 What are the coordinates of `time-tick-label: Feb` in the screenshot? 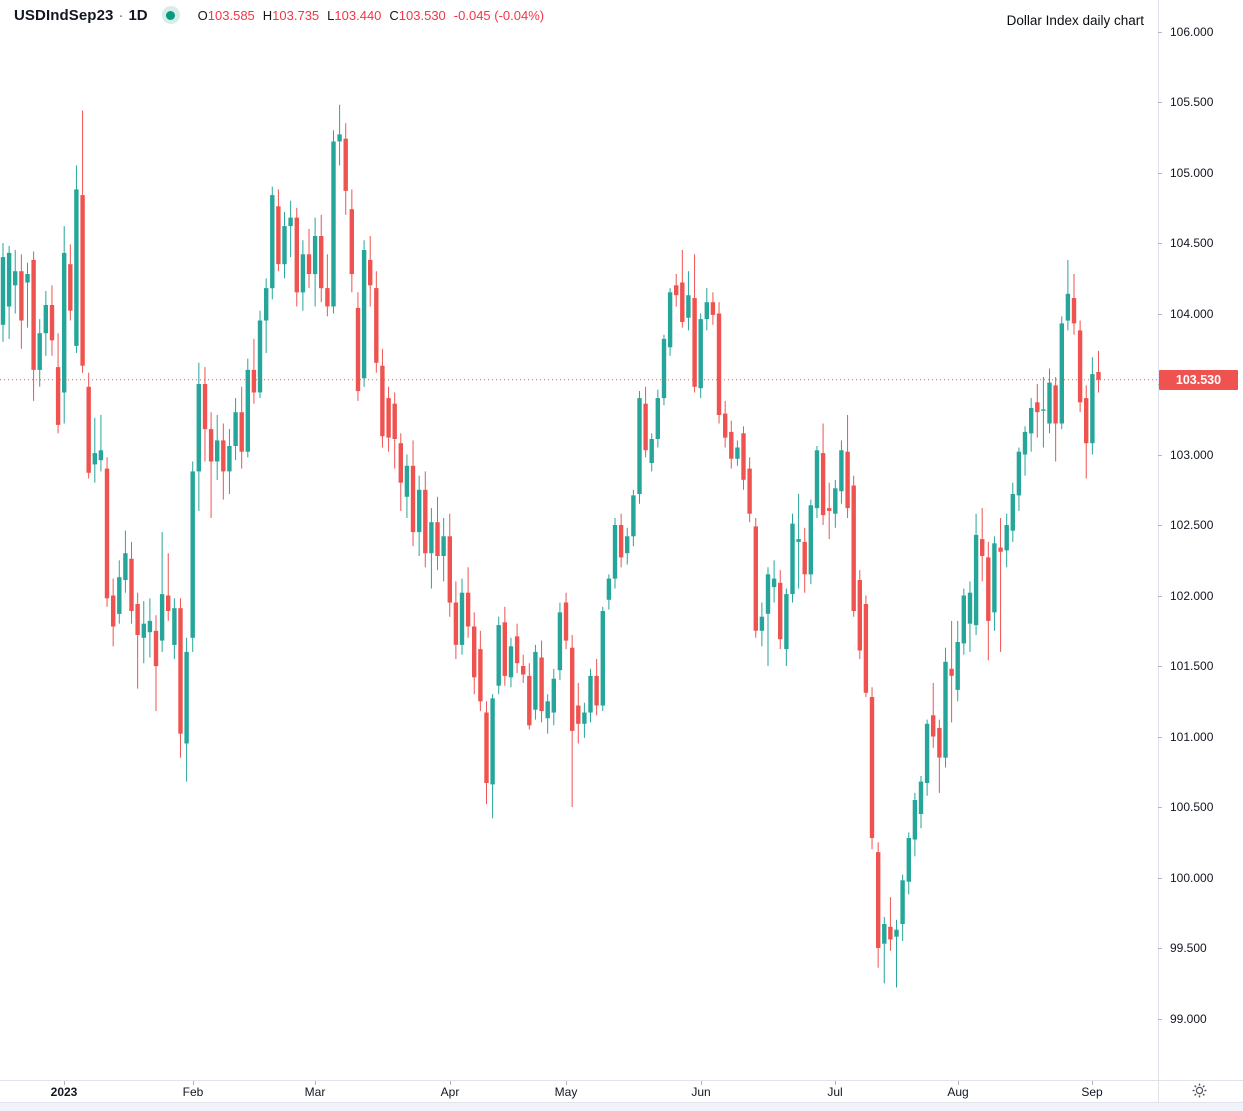 It's located at (193, 1092).